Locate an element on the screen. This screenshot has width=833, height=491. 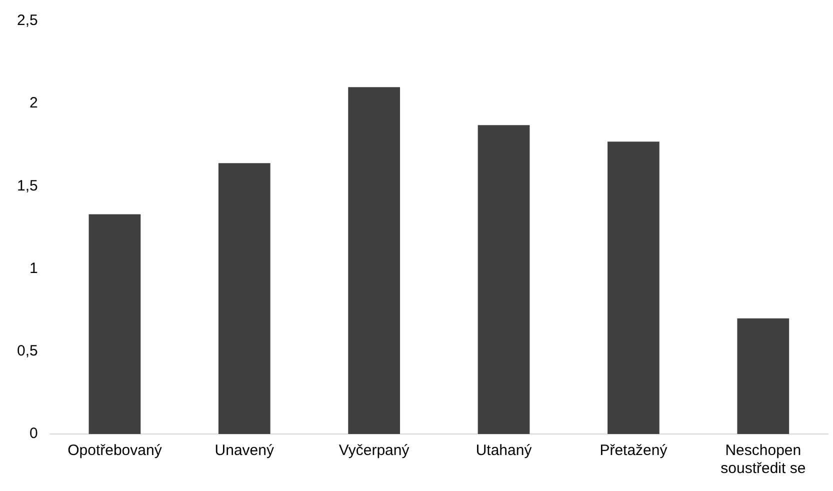
x-tick-label: Unavený is located at coordinates (244, 451).